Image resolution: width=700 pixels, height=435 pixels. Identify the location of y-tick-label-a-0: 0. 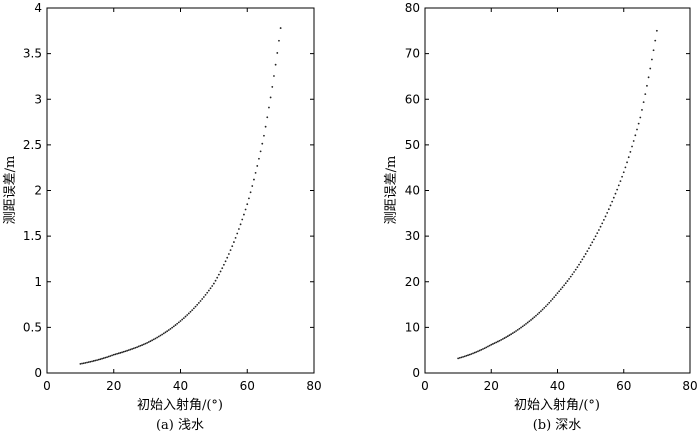
(38, 373).